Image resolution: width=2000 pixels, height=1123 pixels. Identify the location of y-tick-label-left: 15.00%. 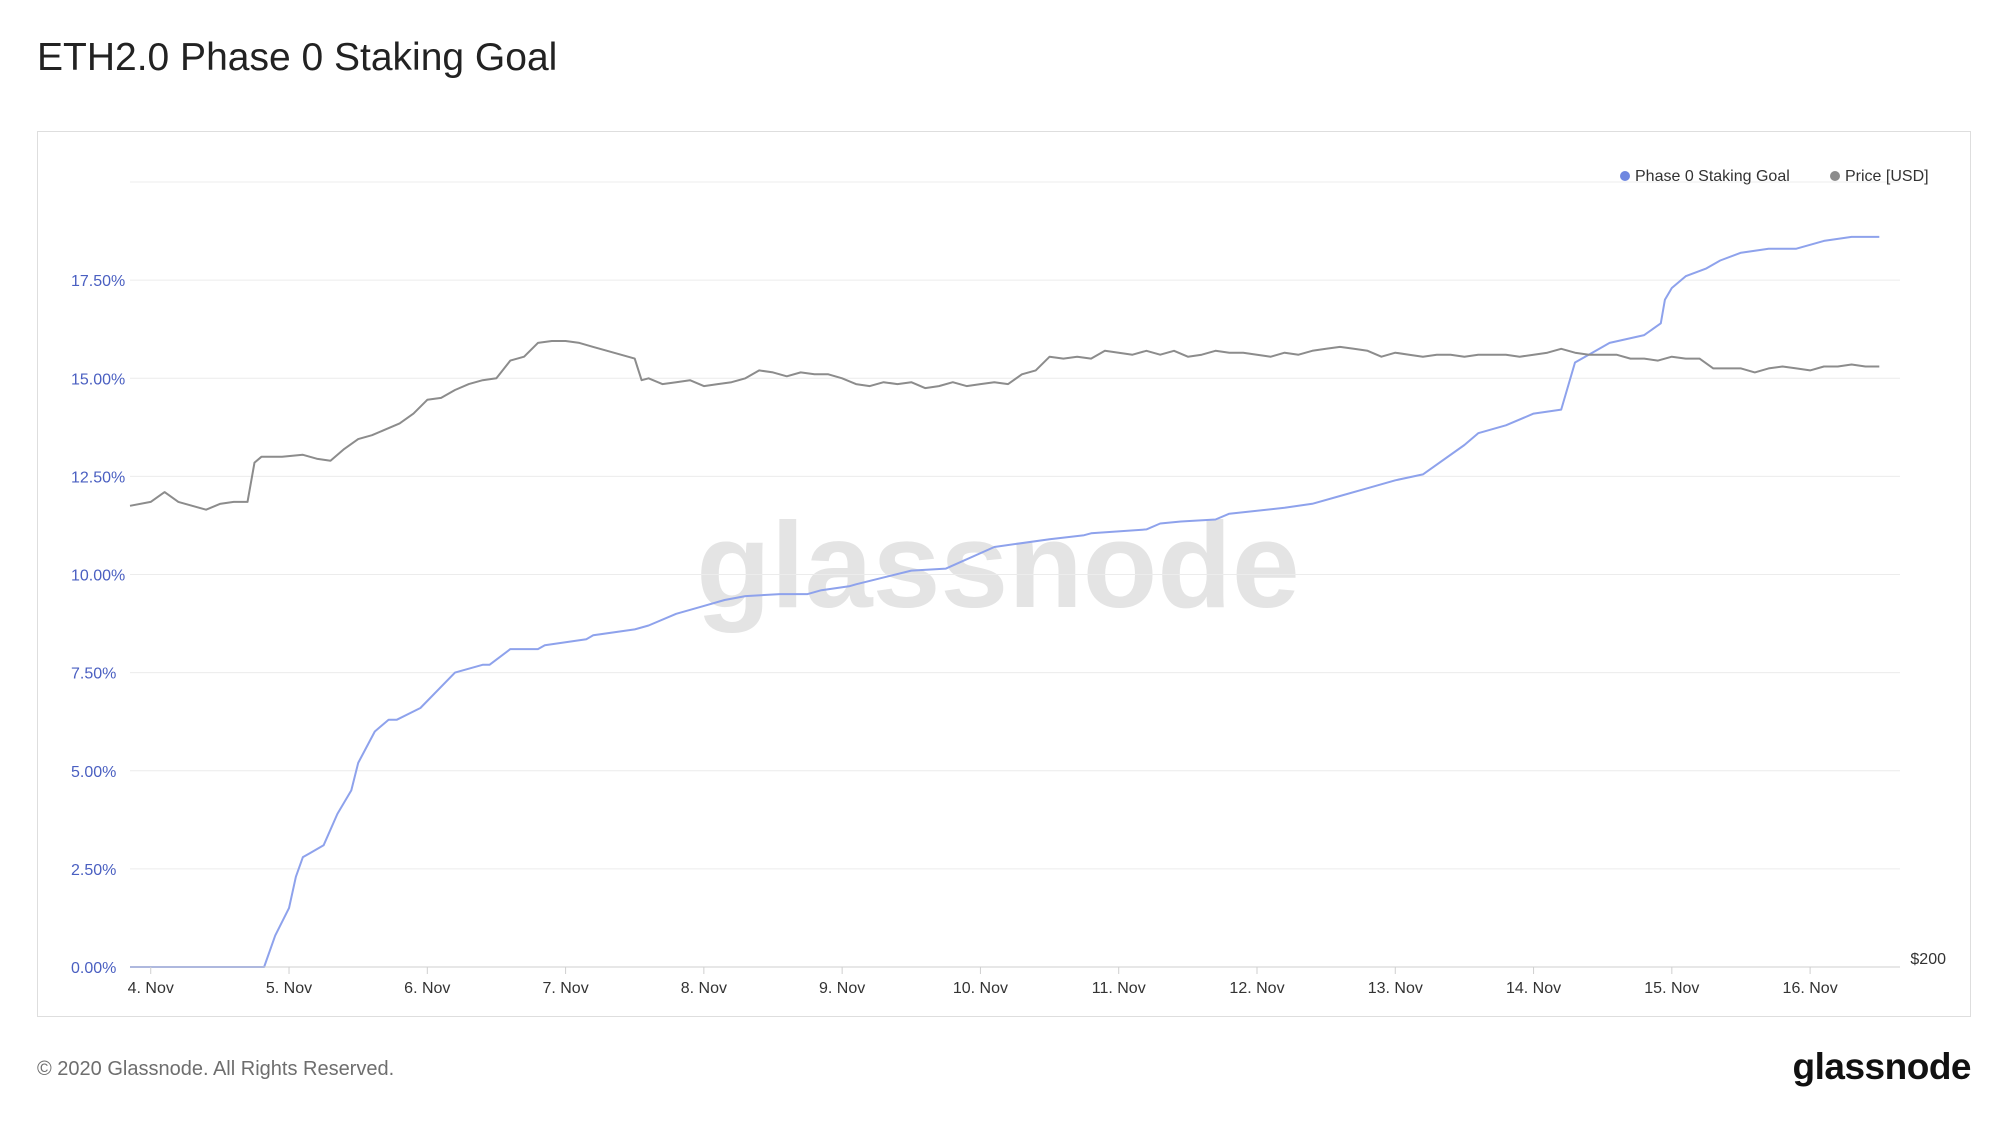
(98, 379).